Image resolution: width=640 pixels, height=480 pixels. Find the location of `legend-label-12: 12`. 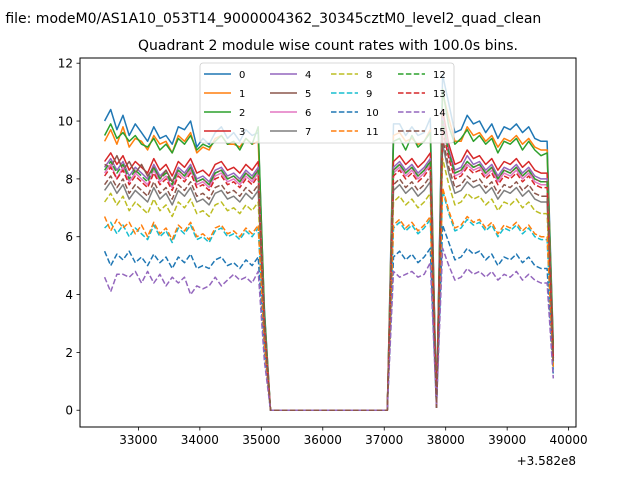

legend-label-12: 12 is located at coordinates (439, 75).